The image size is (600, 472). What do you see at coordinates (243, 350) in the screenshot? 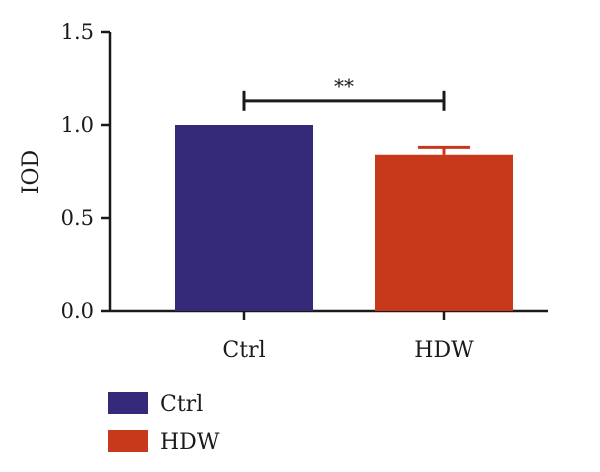
I see `x-tick-label: Ctrl` at bounding box center [243, 350].